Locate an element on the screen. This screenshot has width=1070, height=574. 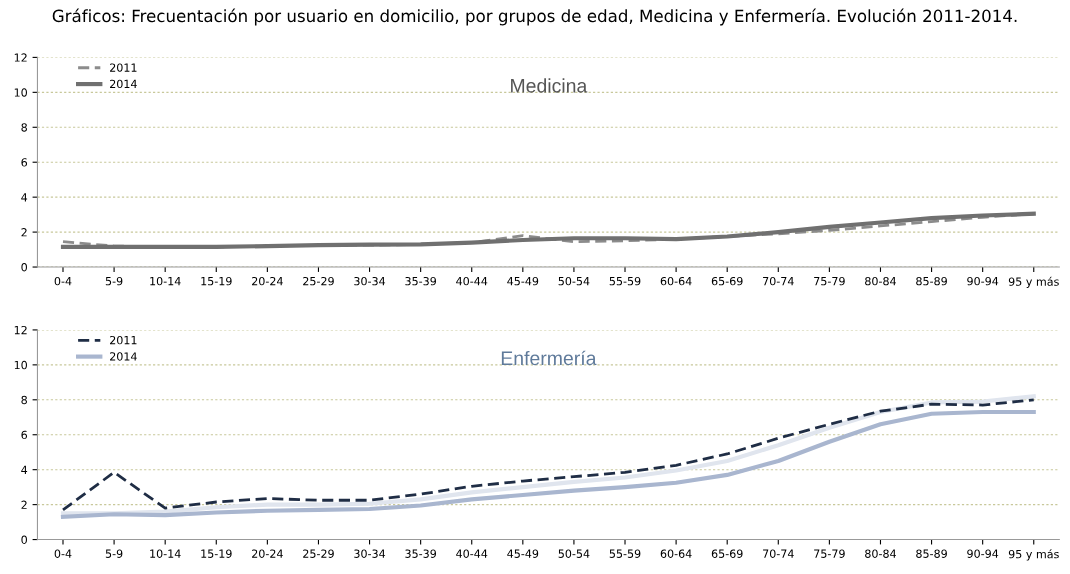
text: Gráficos: Frecuentación por usuario en domicilio, por grupos de edad, Medicina y Enfermería. Evolución 2011-2014. is located at coordinates (534, 17).